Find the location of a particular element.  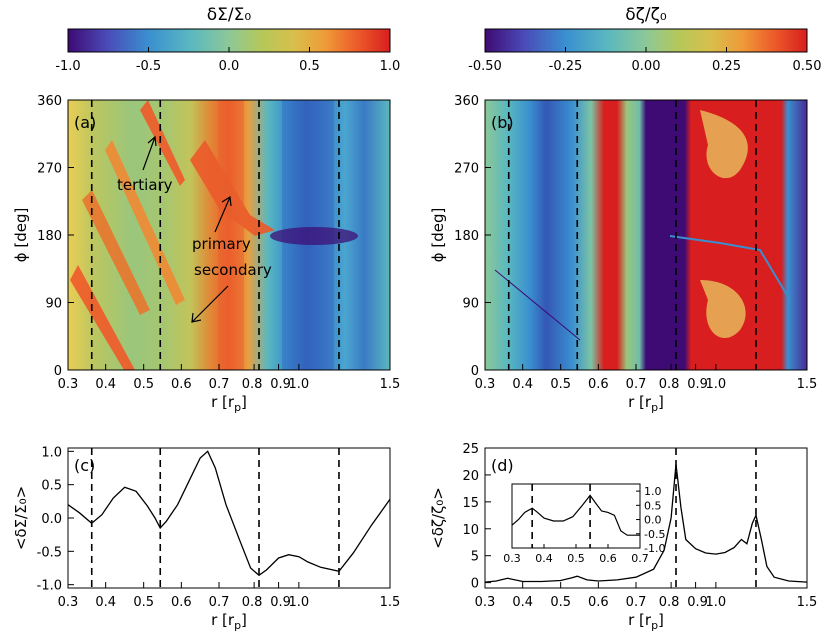

inset-y-tick-label: 0.0 is located at coordinates (653, 520).